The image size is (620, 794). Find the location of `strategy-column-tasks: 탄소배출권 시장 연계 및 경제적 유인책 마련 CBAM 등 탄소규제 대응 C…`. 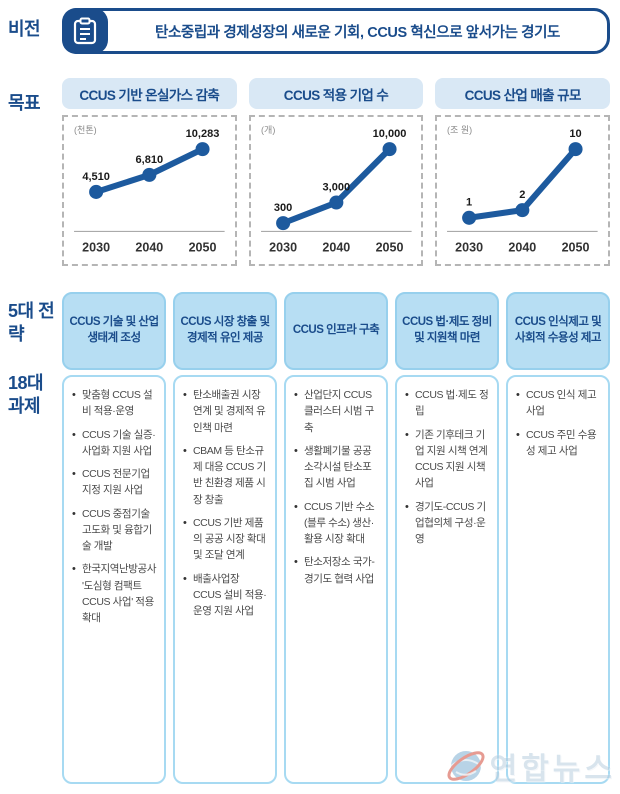

strategy-column-tasks: 탄소배출권 시장 연계 및 경제적 유인책 마련 CBAM 등 탄소규제 대응 C… is located at coordinates (225, 579).